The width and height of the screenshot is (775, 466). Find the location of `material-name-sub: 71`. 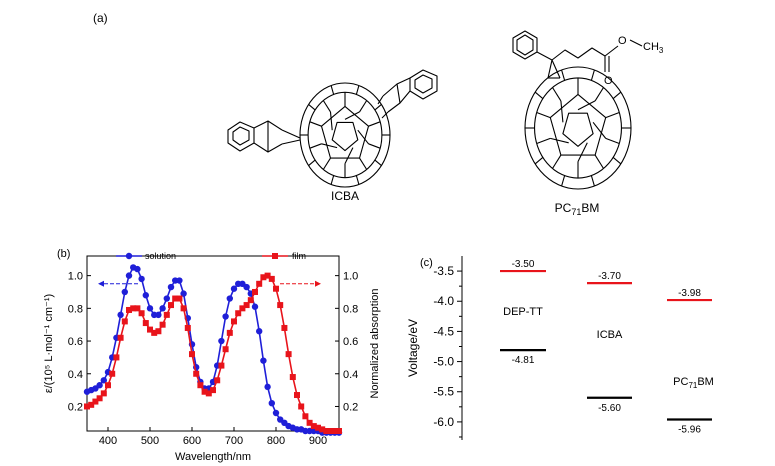

material-name-sub: 71 is located at coordinates (692, 385).